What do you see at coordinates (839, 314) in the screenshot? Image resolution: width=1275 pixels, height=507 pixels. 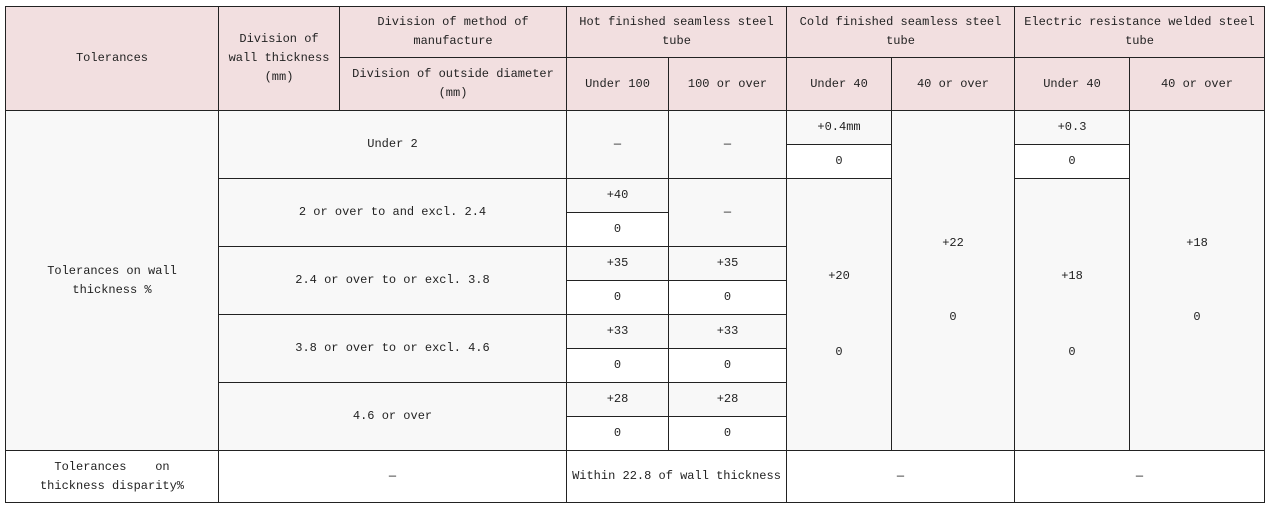 I see `cold-under40-cell: +20 0` at bounding box center [839, 314].